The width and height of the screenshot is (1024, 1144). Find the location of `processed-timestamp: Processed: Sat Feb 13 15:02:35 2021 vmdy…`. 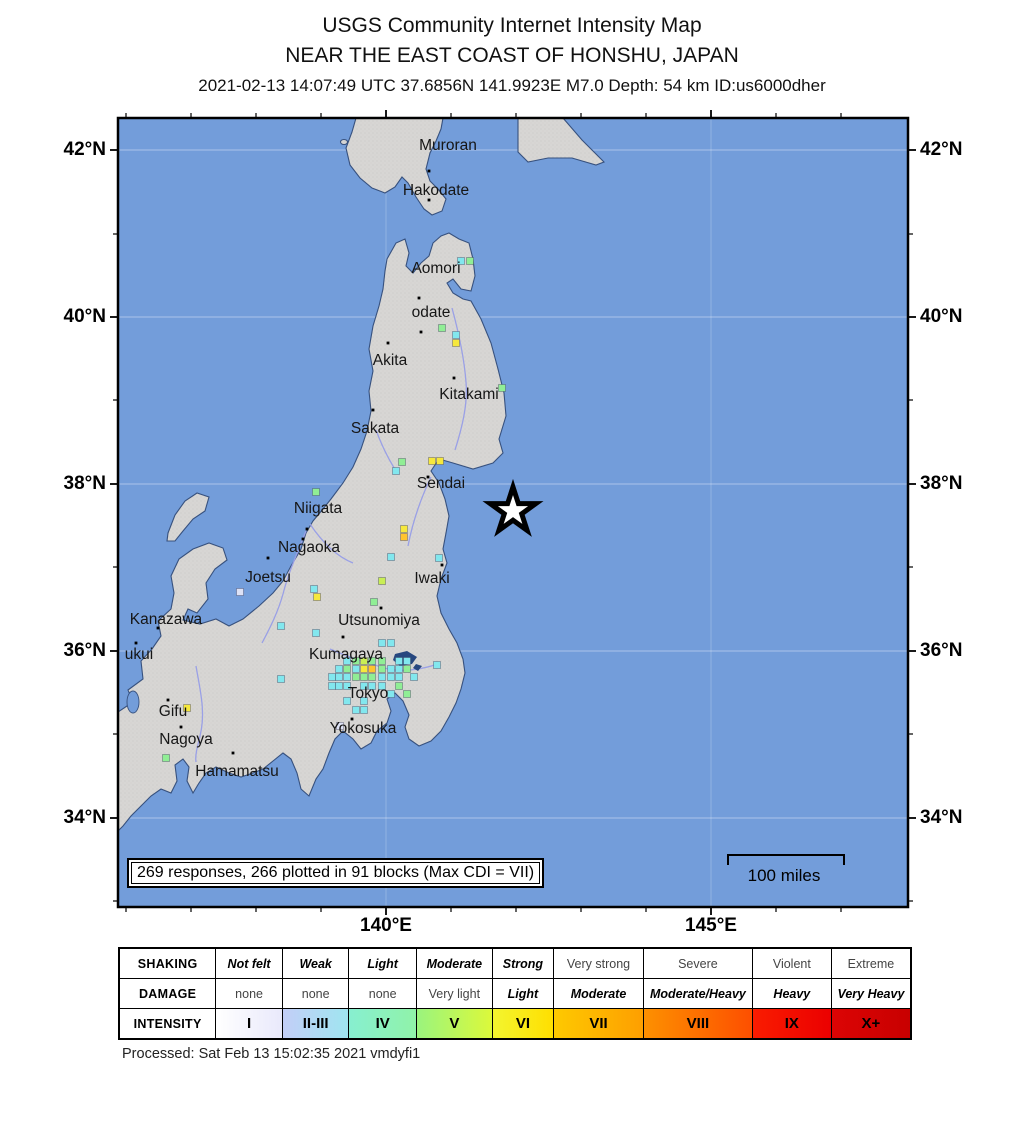

processed-timestamp: Processed: Sat Feb 13 15:02:35 2021 vmdy… is located at coordinates (271, 1054).